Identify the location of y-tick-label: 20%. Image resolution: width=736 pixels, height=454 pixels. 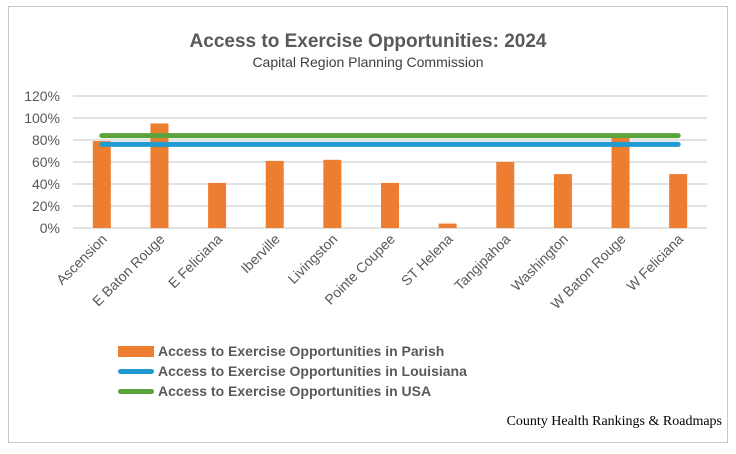
(46, 206).